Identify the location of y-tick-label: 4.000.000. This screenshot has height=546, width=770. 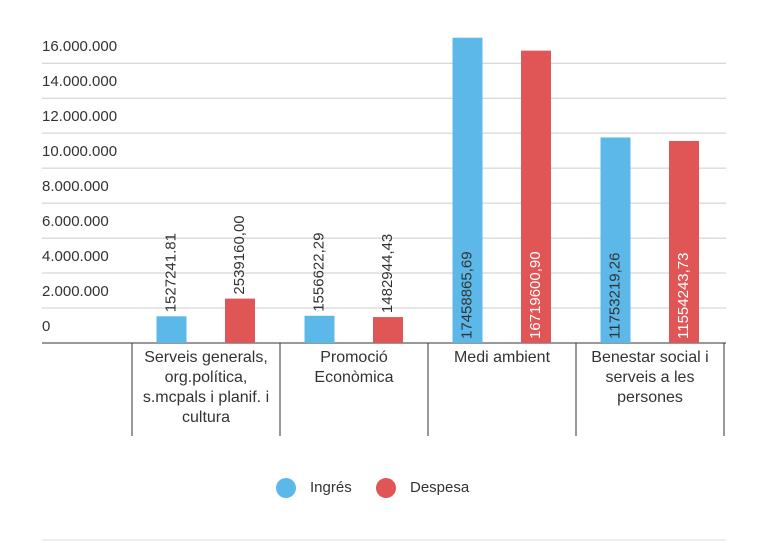
(75, 256).